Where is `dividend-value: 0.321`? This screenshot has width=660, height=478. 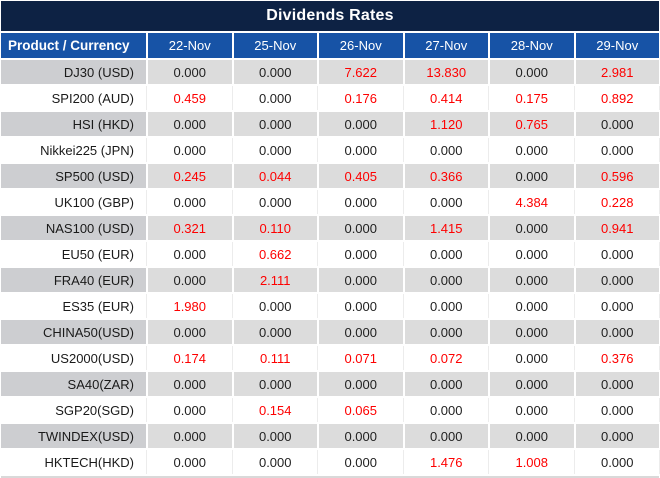
dividend-value: 0.321 is located at coordinates (190, 228).